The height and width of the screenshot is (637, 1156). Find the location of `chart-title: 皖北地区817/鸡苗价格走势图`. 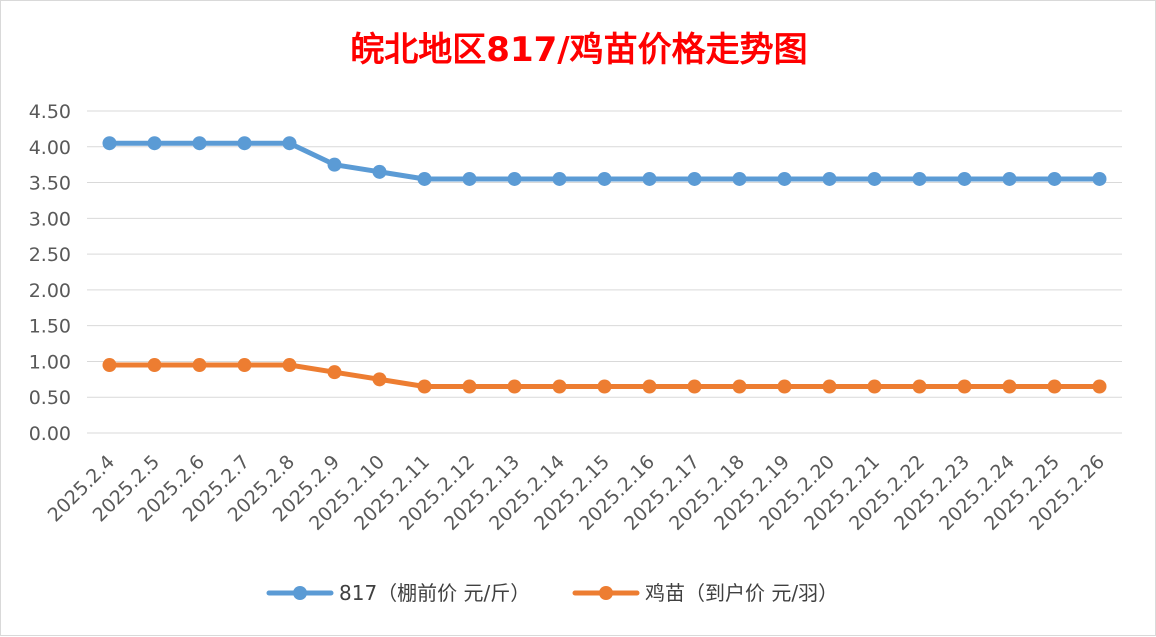

chart-title: 皖北地区817/鸡苗价格走势图 is located at coordinates (578, 50).